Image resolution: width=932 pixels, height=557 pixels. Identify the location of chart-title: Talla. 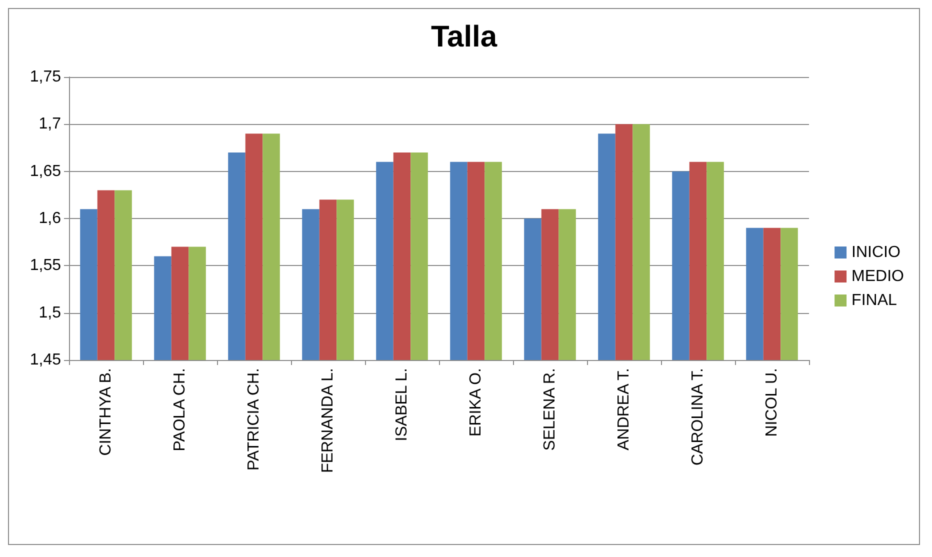
(464, 37).